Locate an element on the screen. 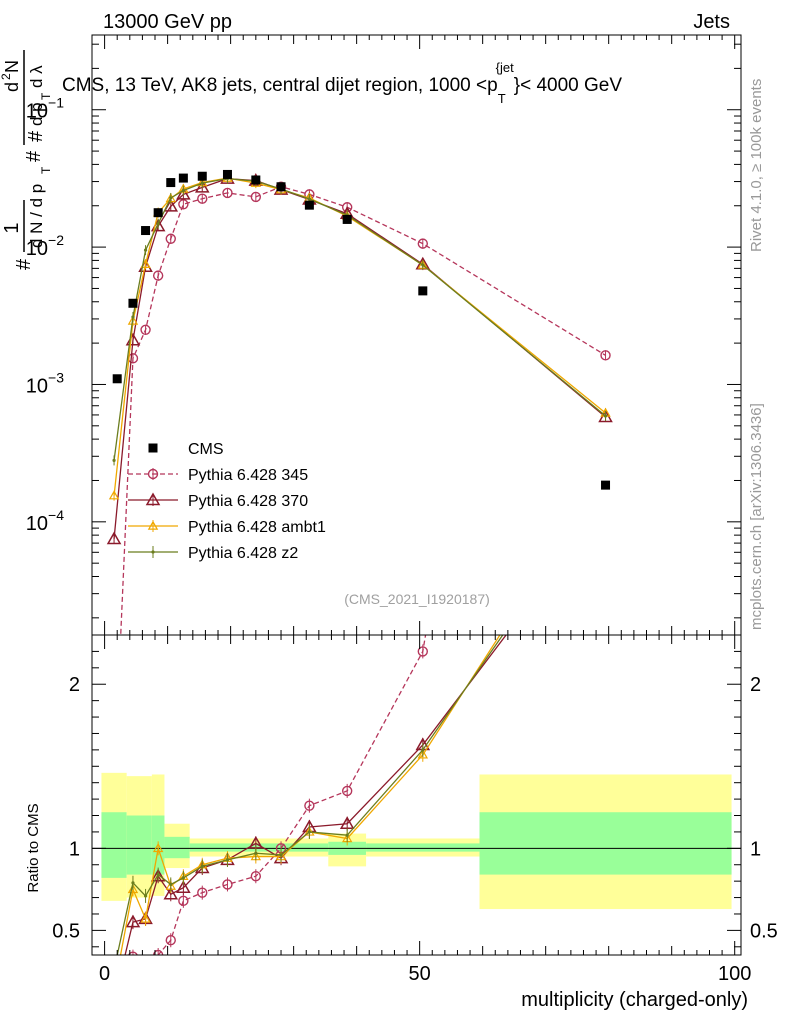 This screenshot has height=1024, width=786. y-axis-label-ratio: Ratio to CMS is located at coordinates (33, 847).